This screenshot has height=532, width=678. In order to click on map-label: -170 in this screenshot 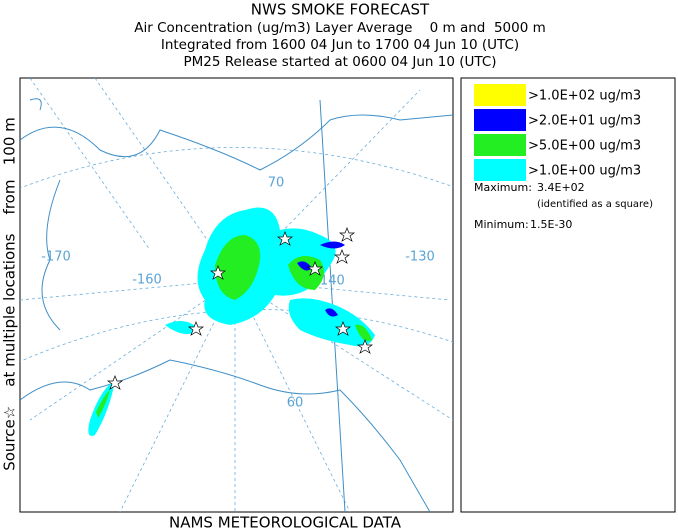, I will do `click(56, 257)`.